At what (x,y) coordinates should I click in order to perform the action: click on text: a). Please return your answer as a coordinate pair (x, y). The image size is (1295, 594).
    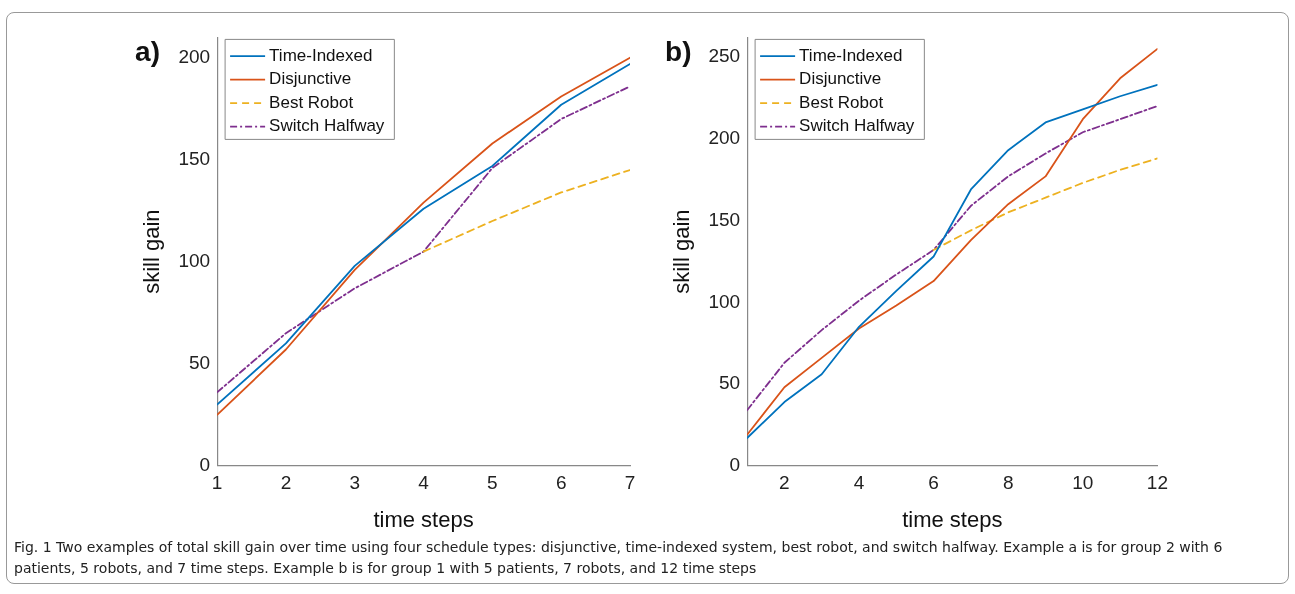
    Looking at the image, I should click on (148, 52).